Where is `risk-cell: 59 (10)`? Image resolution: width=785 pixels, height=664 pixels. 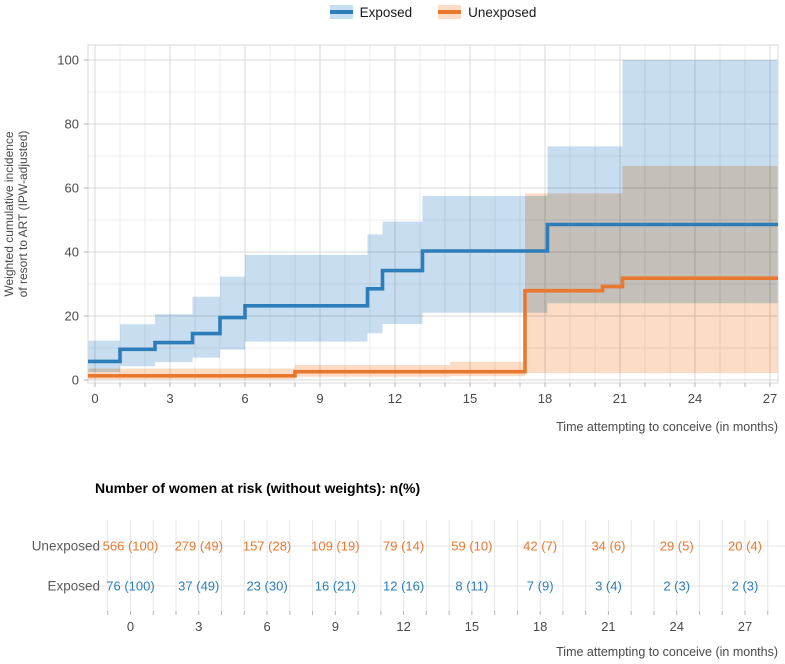
risk-cell: 59 (10) is located at coordinates (471, 546).